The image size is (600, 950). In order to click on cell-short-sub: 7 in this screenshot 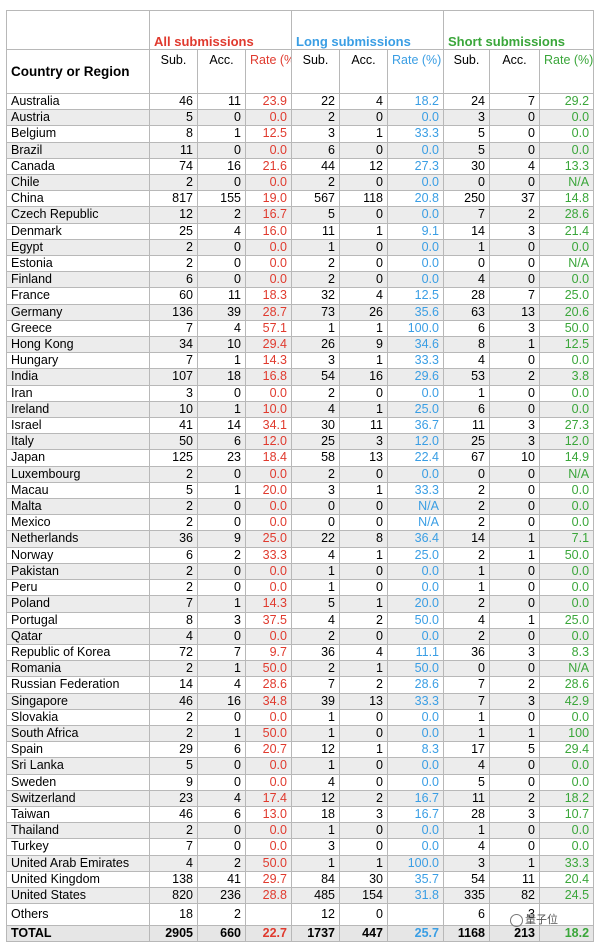, I will do `click(466, 685)`.